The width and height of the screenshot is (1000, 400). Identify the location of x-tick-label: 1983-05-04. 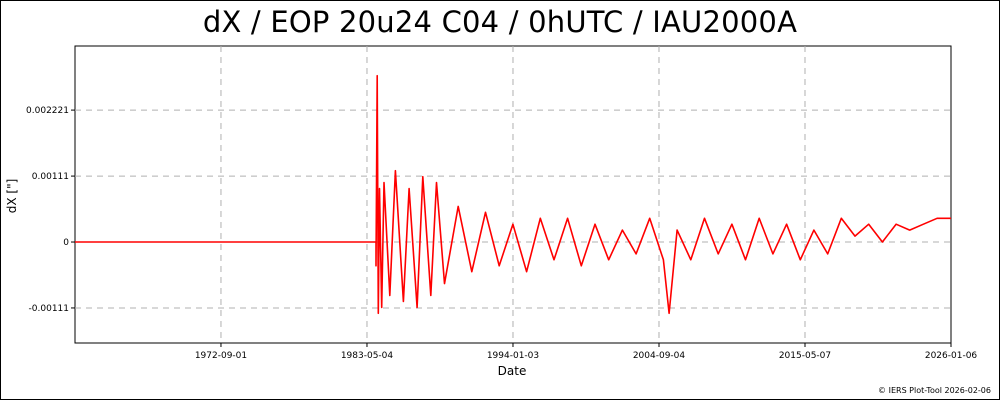
(367, 356).